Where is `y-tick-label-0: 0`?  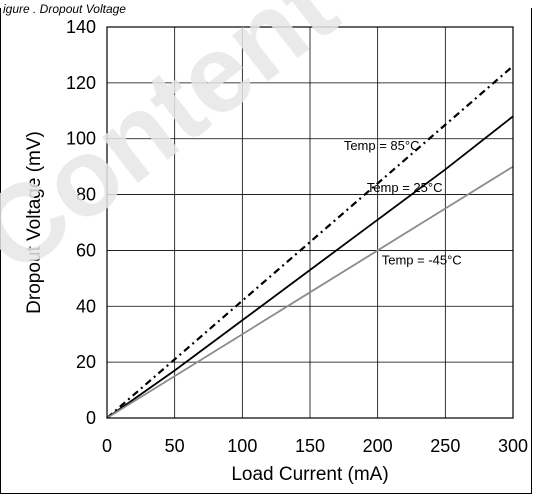 y-tick-label-0: 0 is located at coordinates (91, 418).